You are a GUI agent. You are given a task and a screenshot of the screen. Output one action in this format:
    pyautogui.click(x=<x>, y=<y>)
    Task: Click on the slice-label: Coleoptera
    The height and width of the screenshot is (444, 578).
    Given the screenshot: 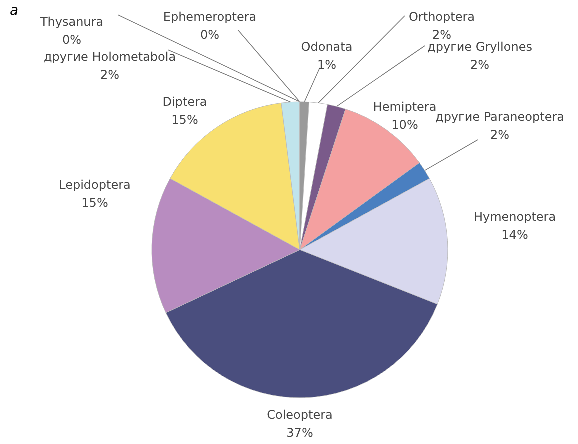 What is the action you would take?
    pyautogui.click(x=300, y=415)
    